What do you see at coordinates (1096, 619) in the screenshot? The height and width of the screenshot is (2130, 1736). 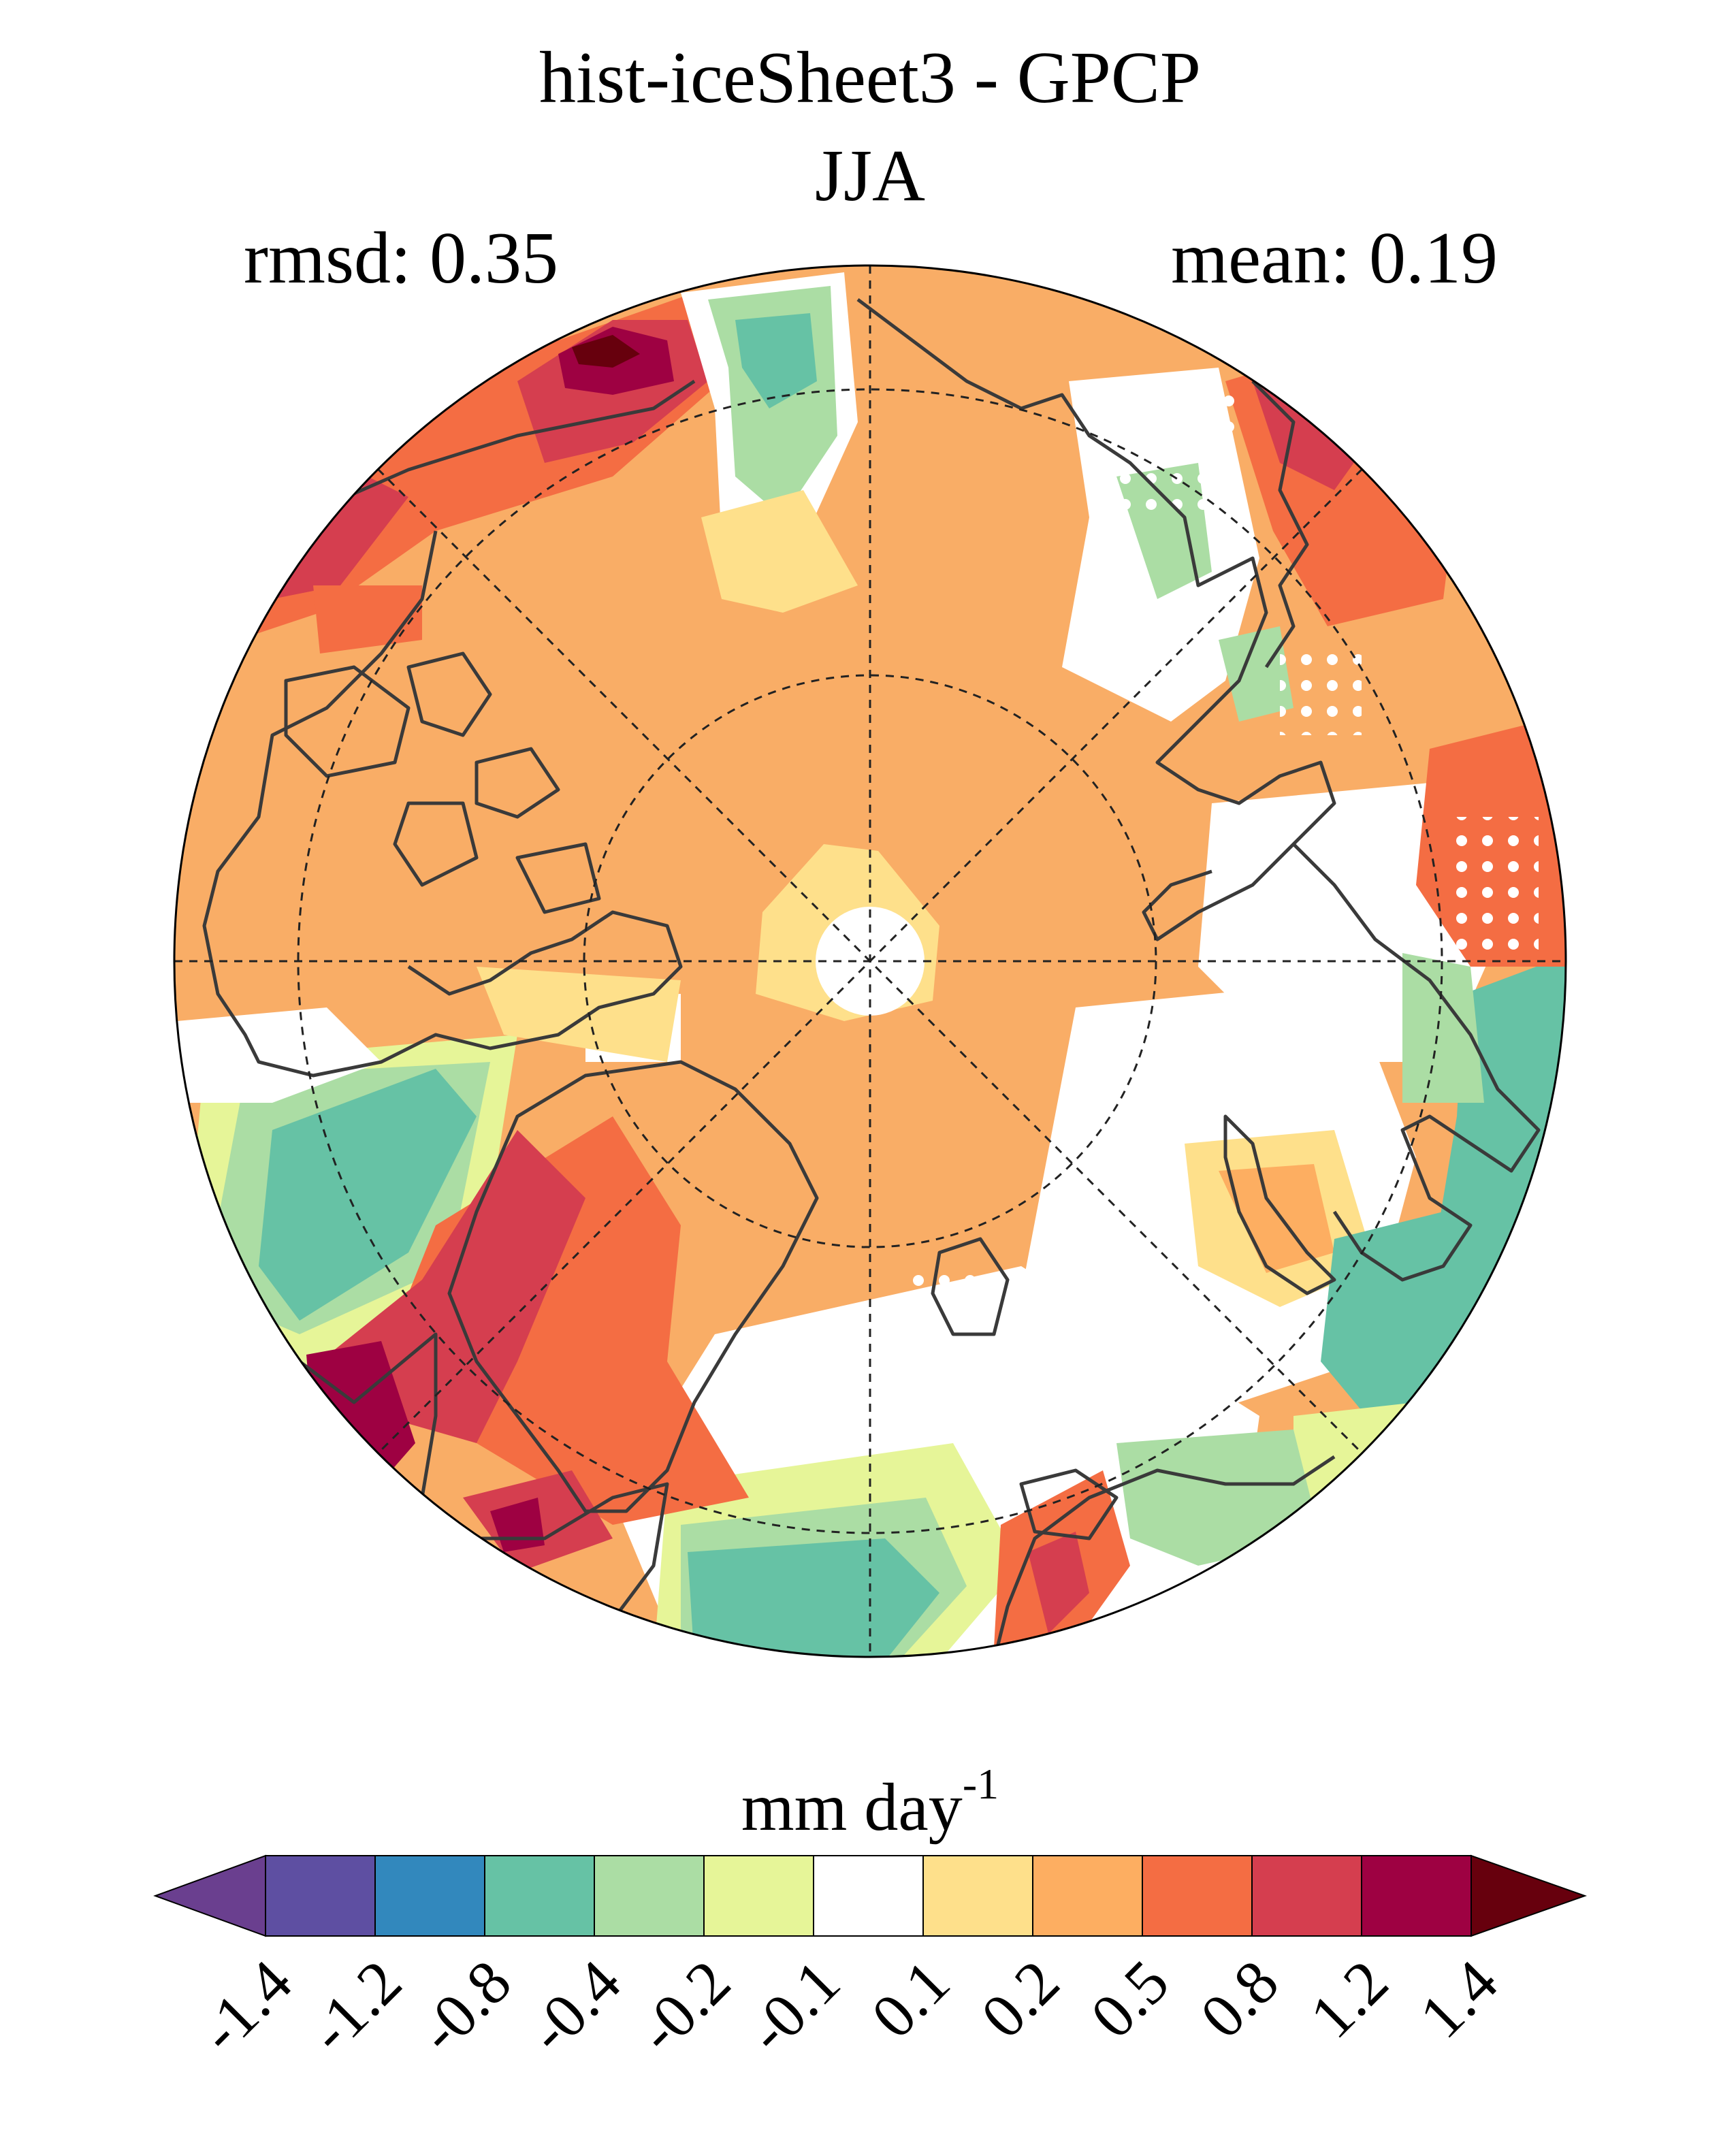 I see `coastline-eurasia-north` at bounding box center [1096, 619].